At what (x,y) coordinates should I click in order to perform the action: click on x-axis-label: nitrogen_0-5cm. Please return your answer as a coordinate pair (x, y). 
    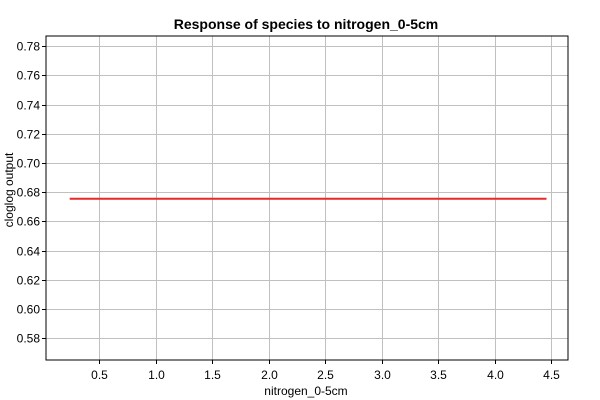
    Looking at the image, I should click on (305, 391).